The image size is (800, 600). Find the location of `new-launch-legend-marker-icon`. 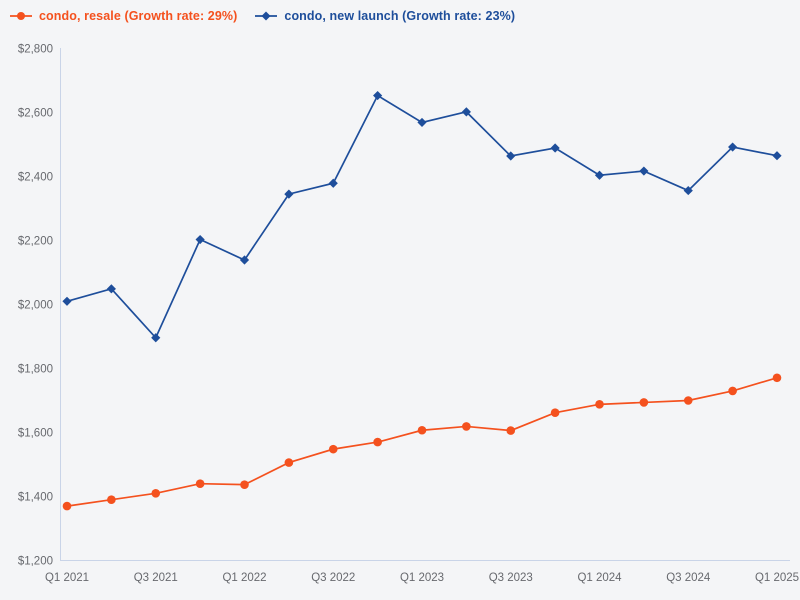

new-launch-legend-marker-icon is located at coordinates (266, 16).